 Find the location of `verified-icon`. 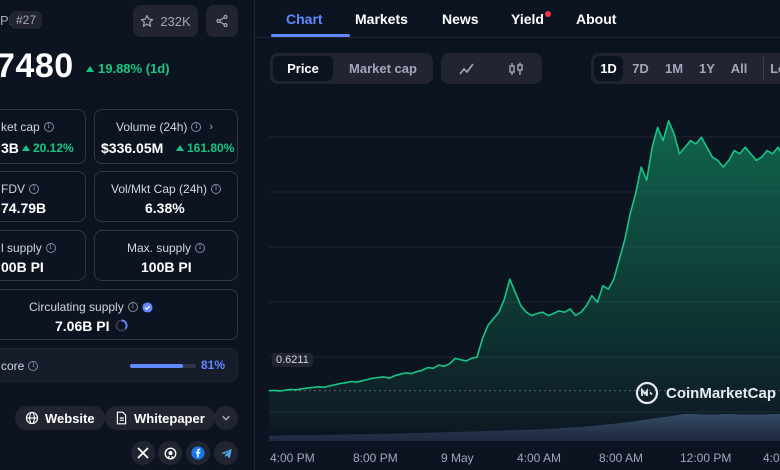

verified-icon is located at coordinates (147, 307).